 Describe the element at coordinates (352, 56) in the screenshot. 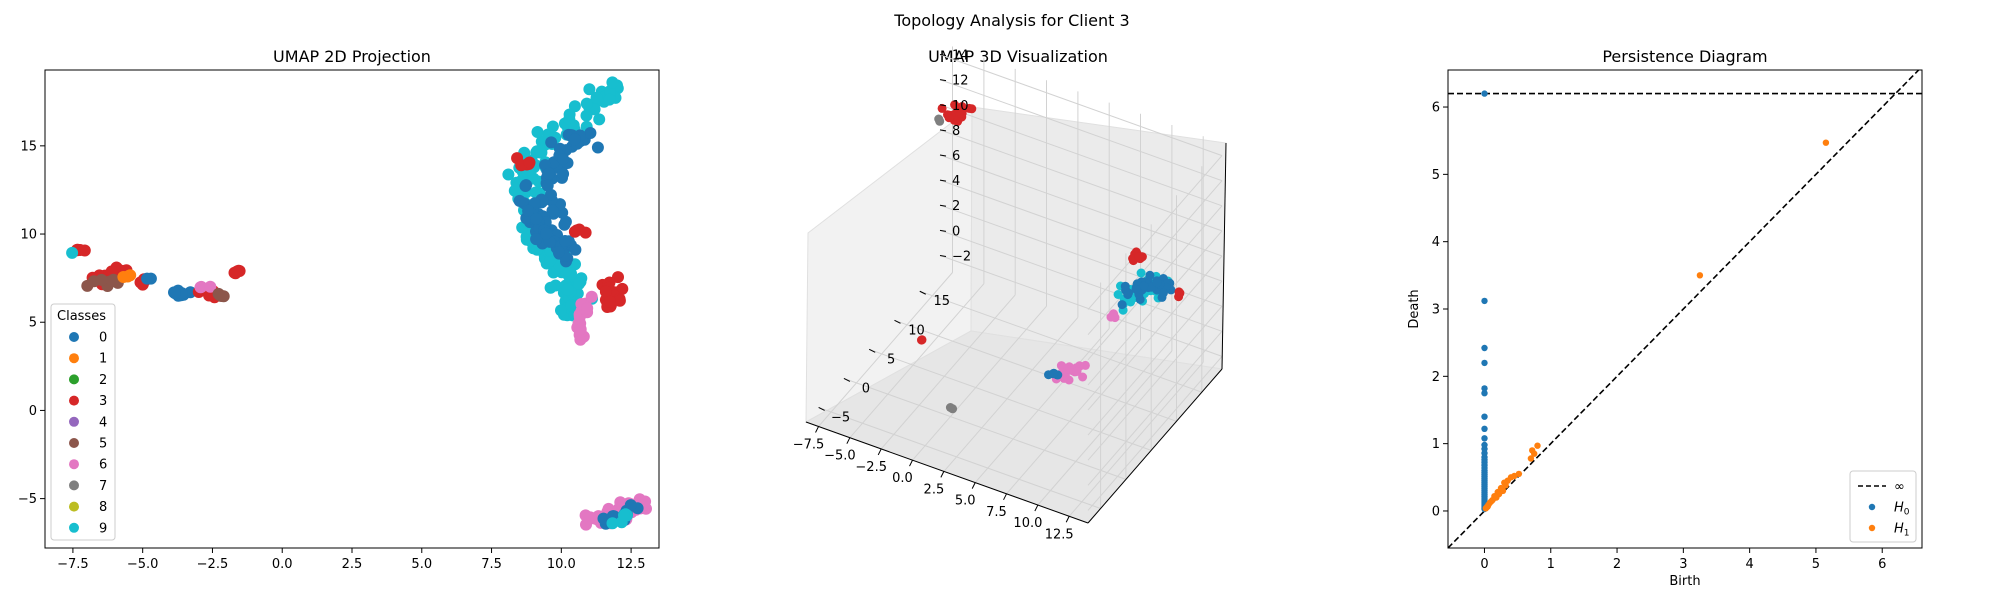

I see `umap-2d-title: UMAP 2D Projection` at that location.